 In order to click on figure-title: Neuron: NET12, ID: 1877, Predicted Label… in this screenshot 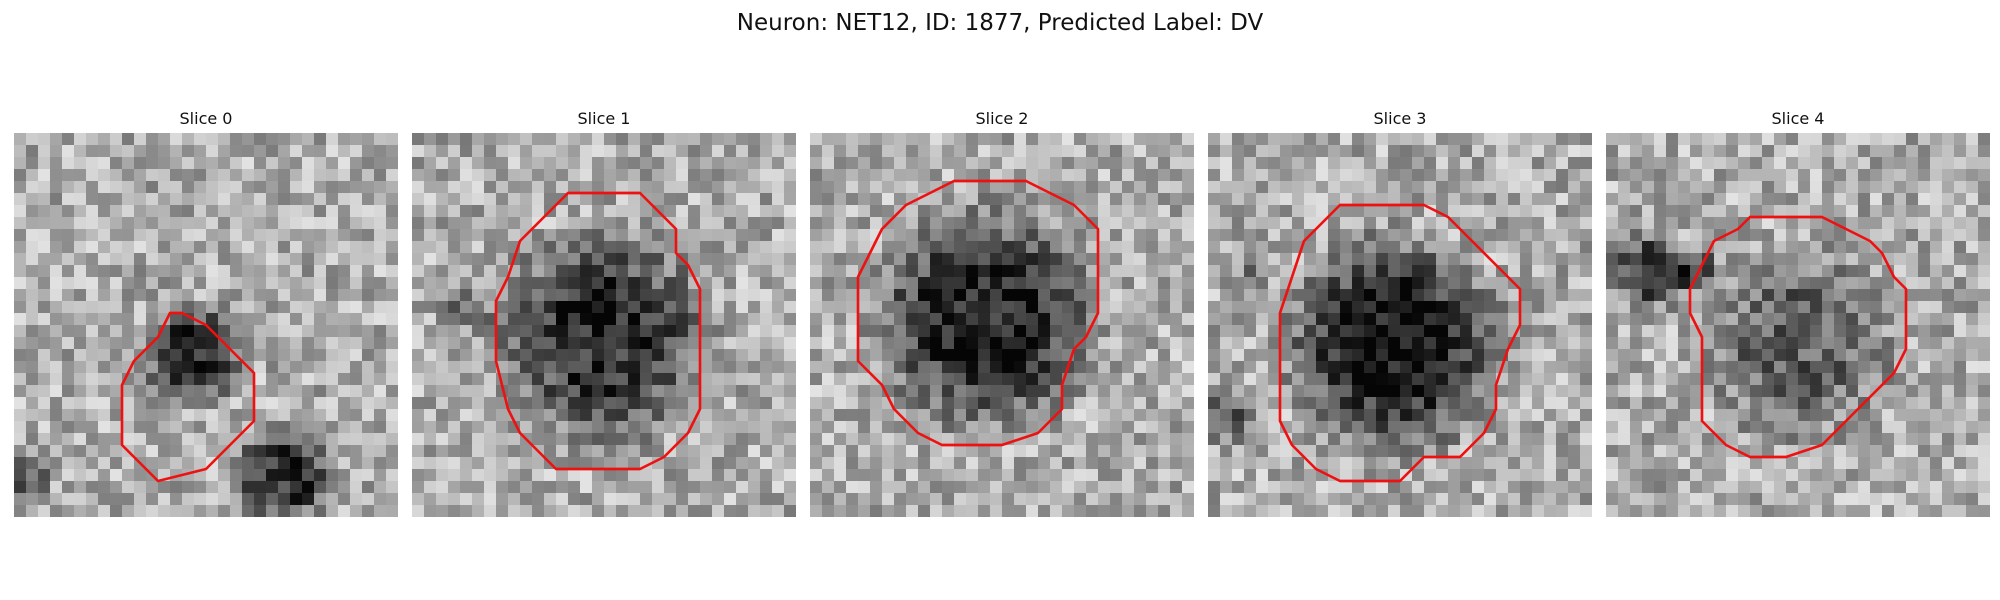, I will do `click(1000, 23)`.